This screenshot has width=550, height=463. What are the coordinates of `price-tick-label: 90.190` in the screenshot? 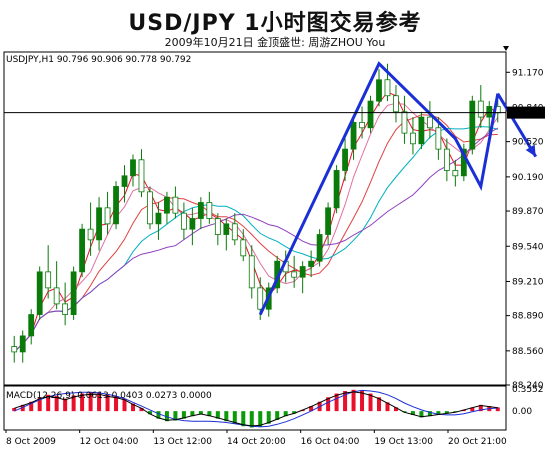 It's located at (528, 178).